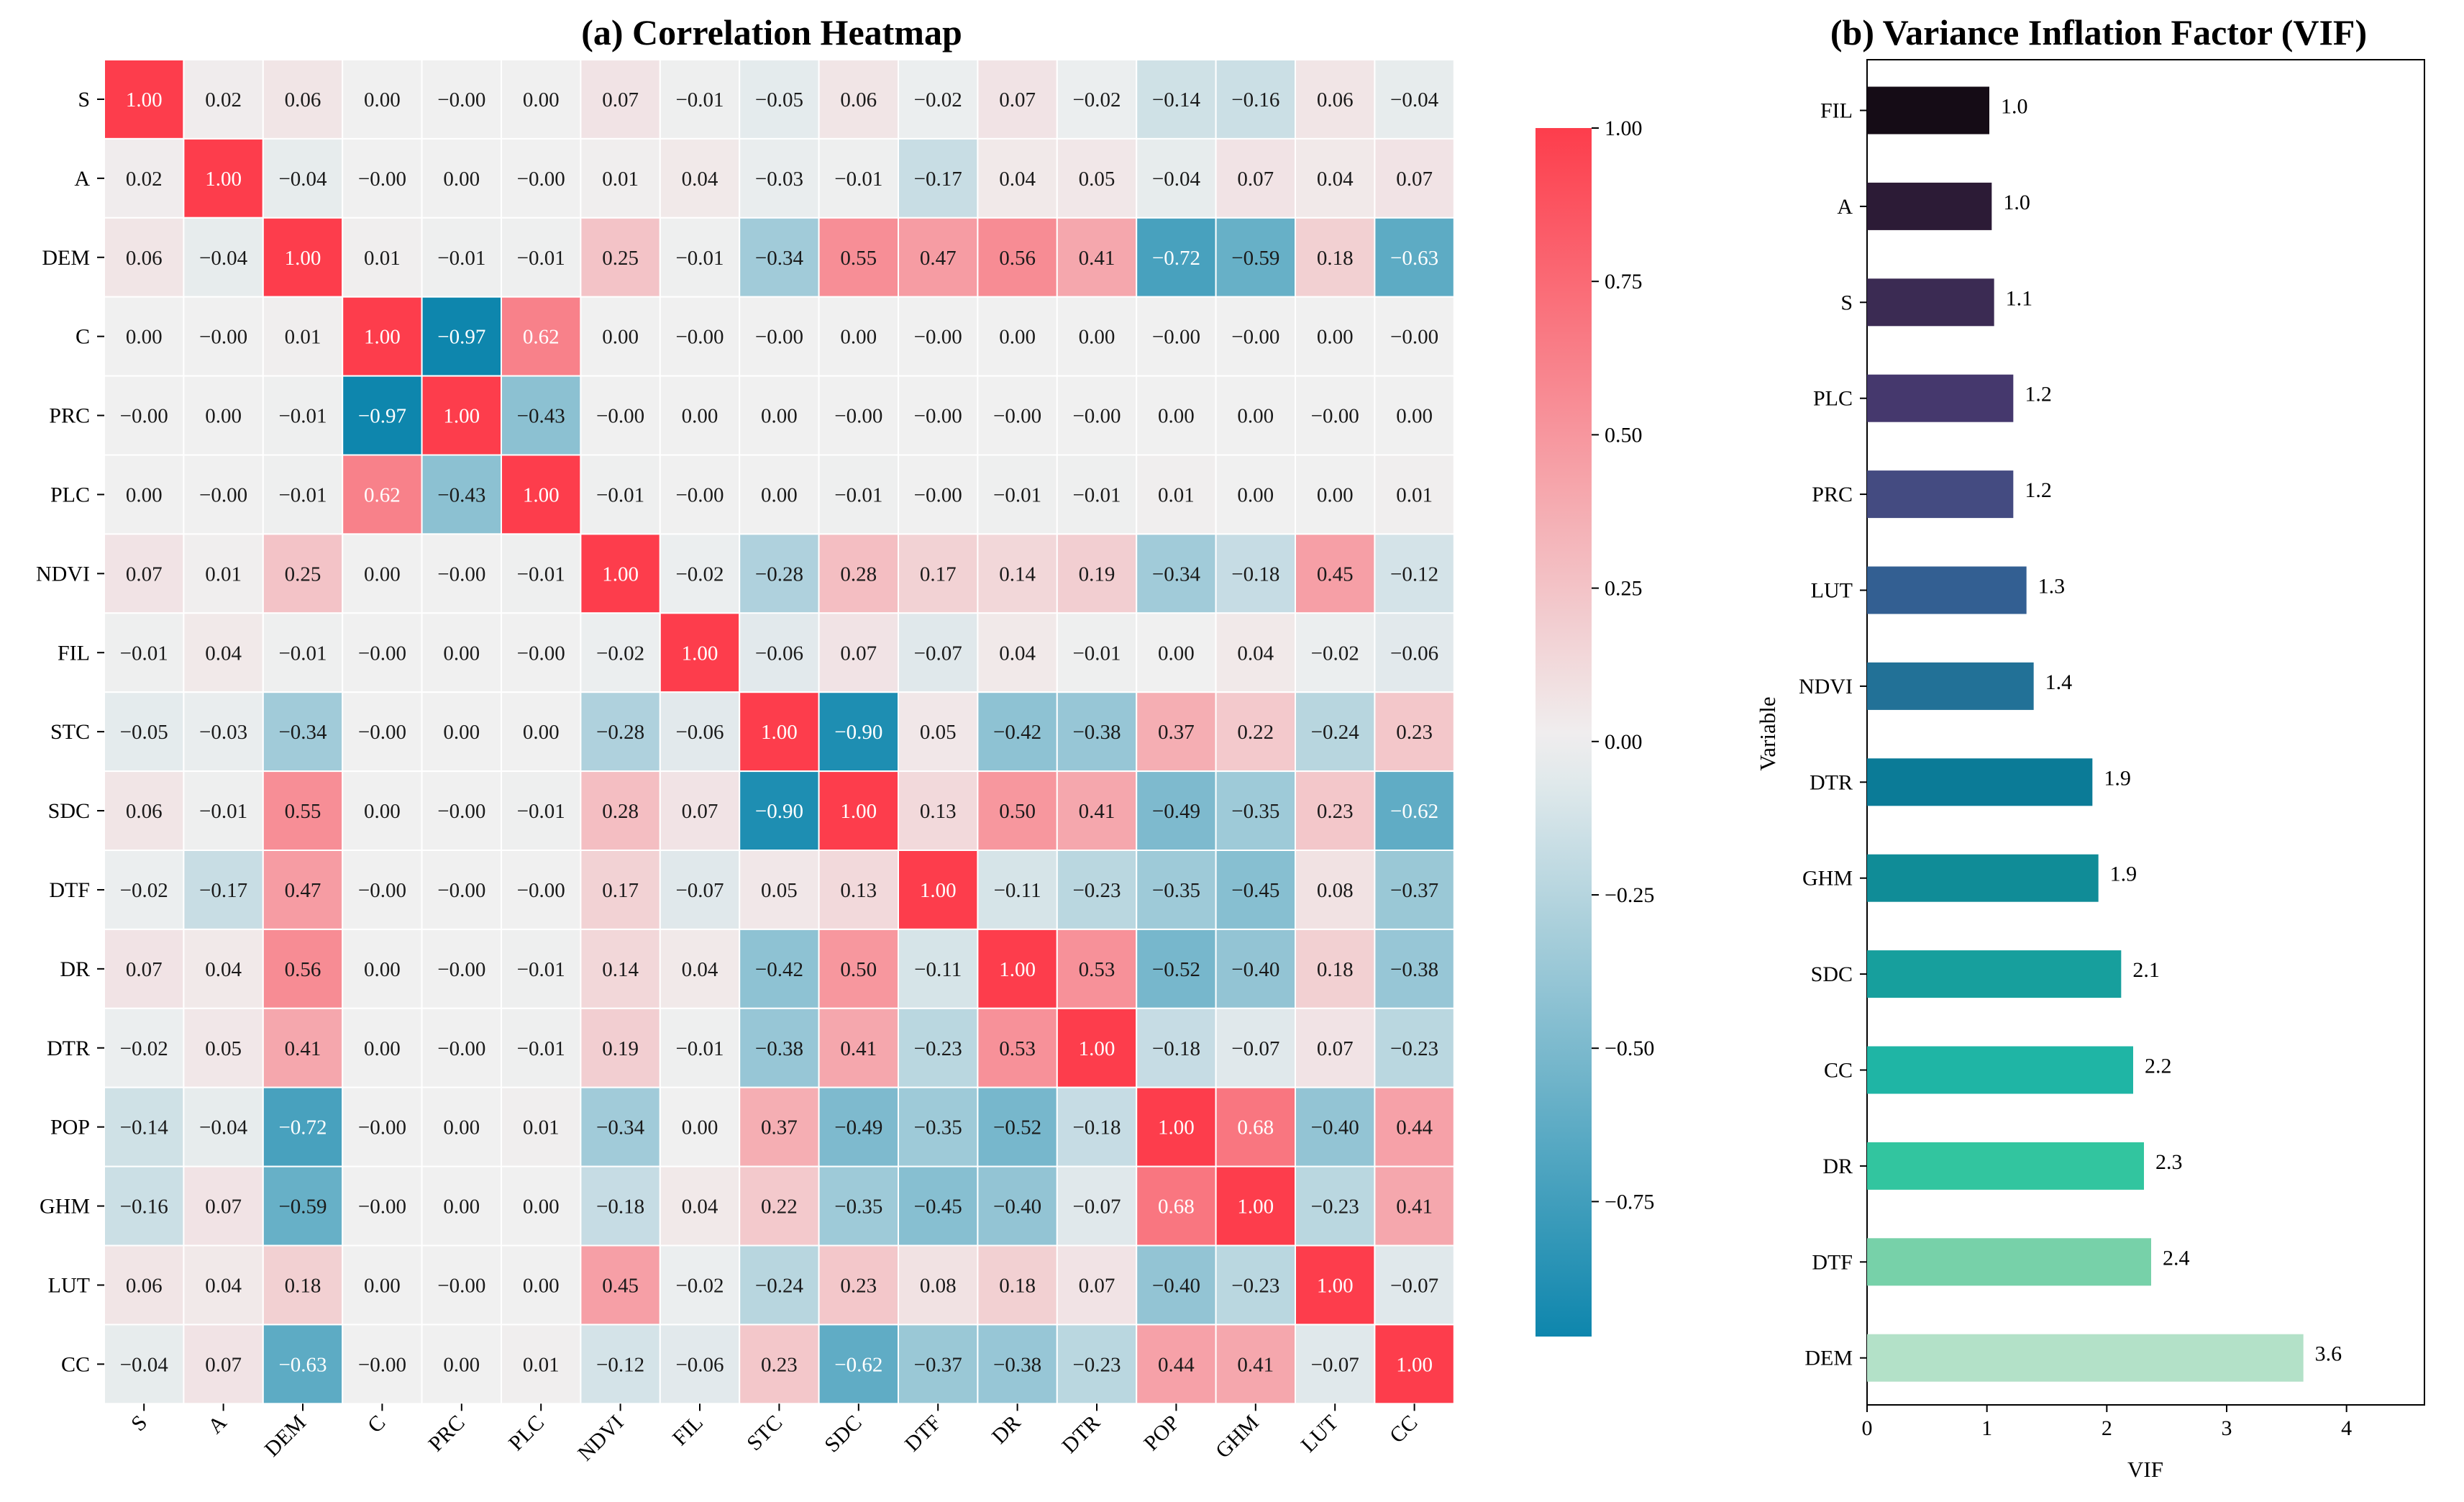 This screenshot has width=2464, height=1502. Describe the element at coordinates (1017, 890) in the screenshot. I see `heatmap-cell-DTF-DR` at that location.